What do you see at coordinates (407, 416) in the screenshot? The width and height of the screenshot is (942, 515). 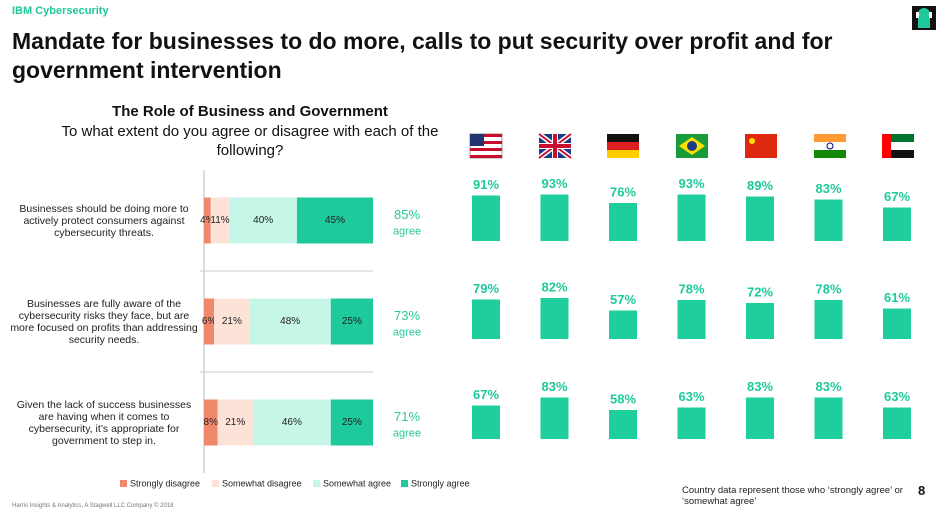 I see `total-label: 71%` at bounding box center [407, 416].